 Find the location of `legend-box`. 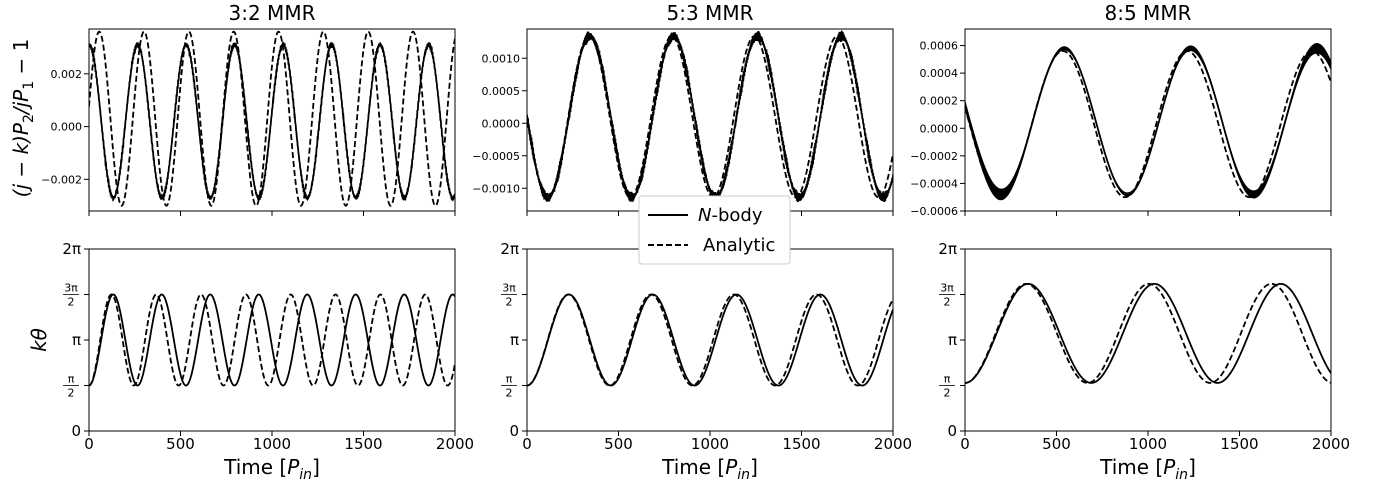

legend-box is located at coordinates (714, 230).